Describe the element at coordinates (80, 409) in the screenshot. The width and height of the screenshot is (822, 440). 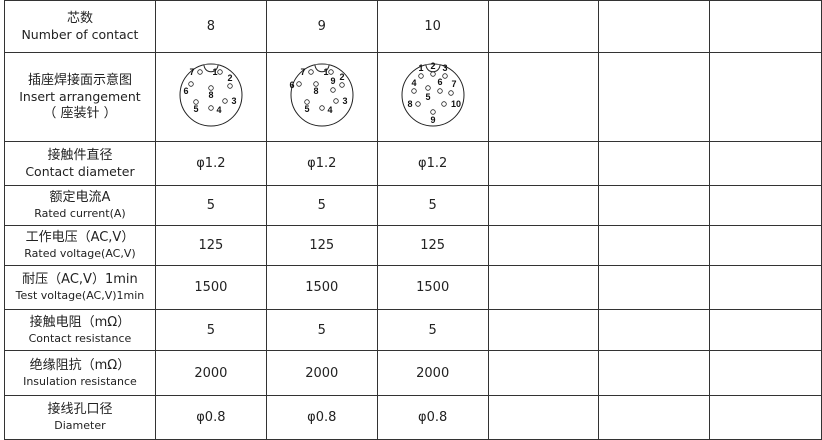
I see `label-cn: 接线孔口径` at that location.